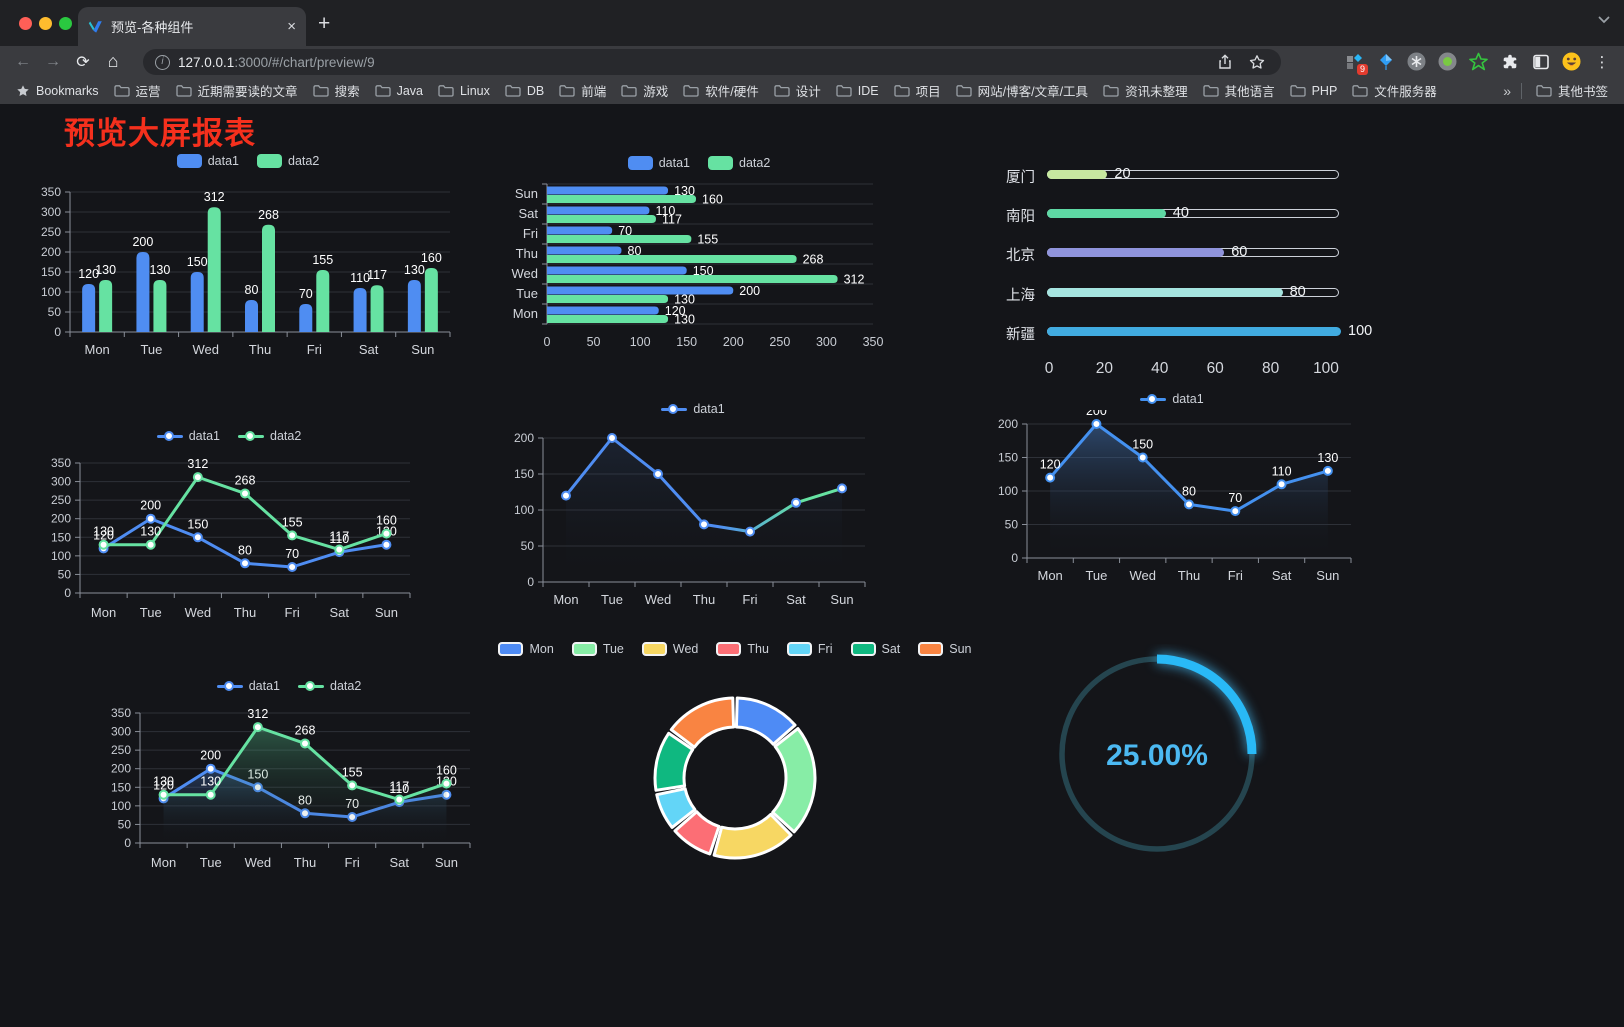  Describe the element at coordinates (292, 522) in the screenshot. I see `svg-text: 155` at that location.